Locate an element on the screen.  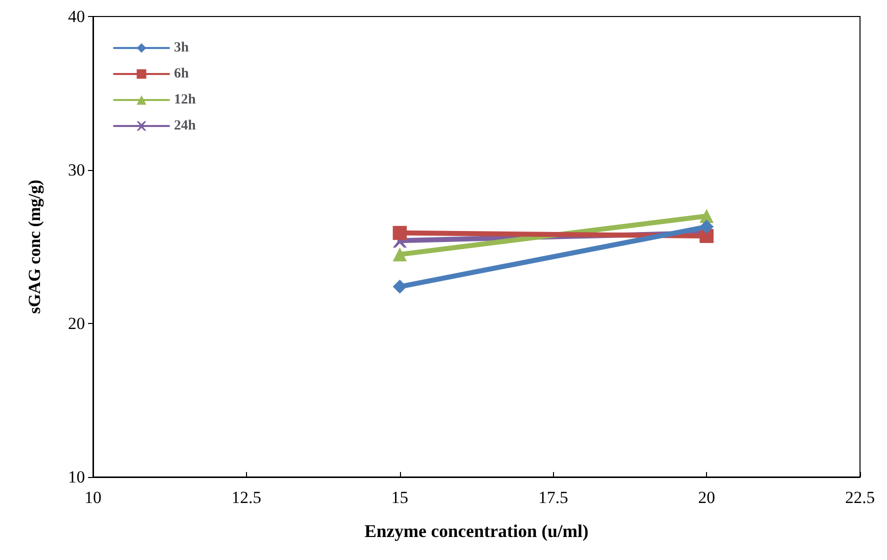
legend-label: 3h is located at coordinates (181, 48).